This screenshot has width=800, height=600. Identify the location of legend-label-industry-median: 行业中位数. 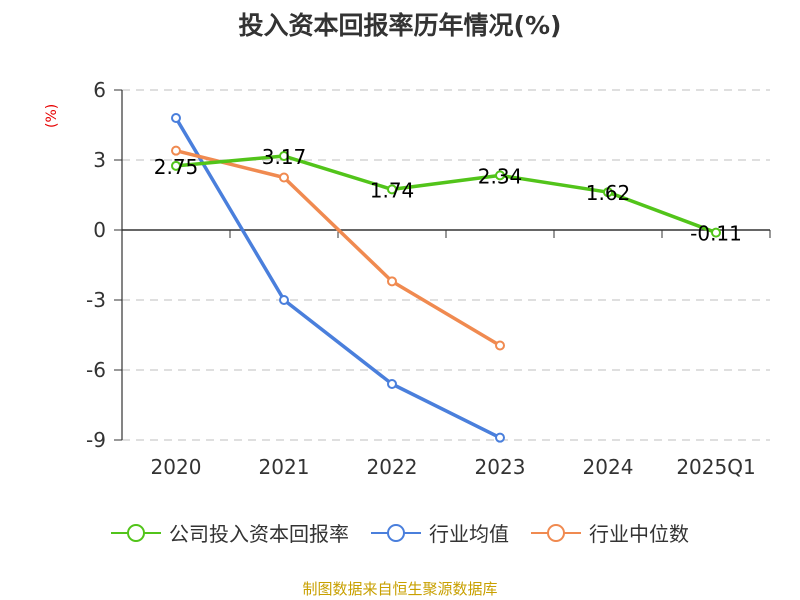
(639, 534).